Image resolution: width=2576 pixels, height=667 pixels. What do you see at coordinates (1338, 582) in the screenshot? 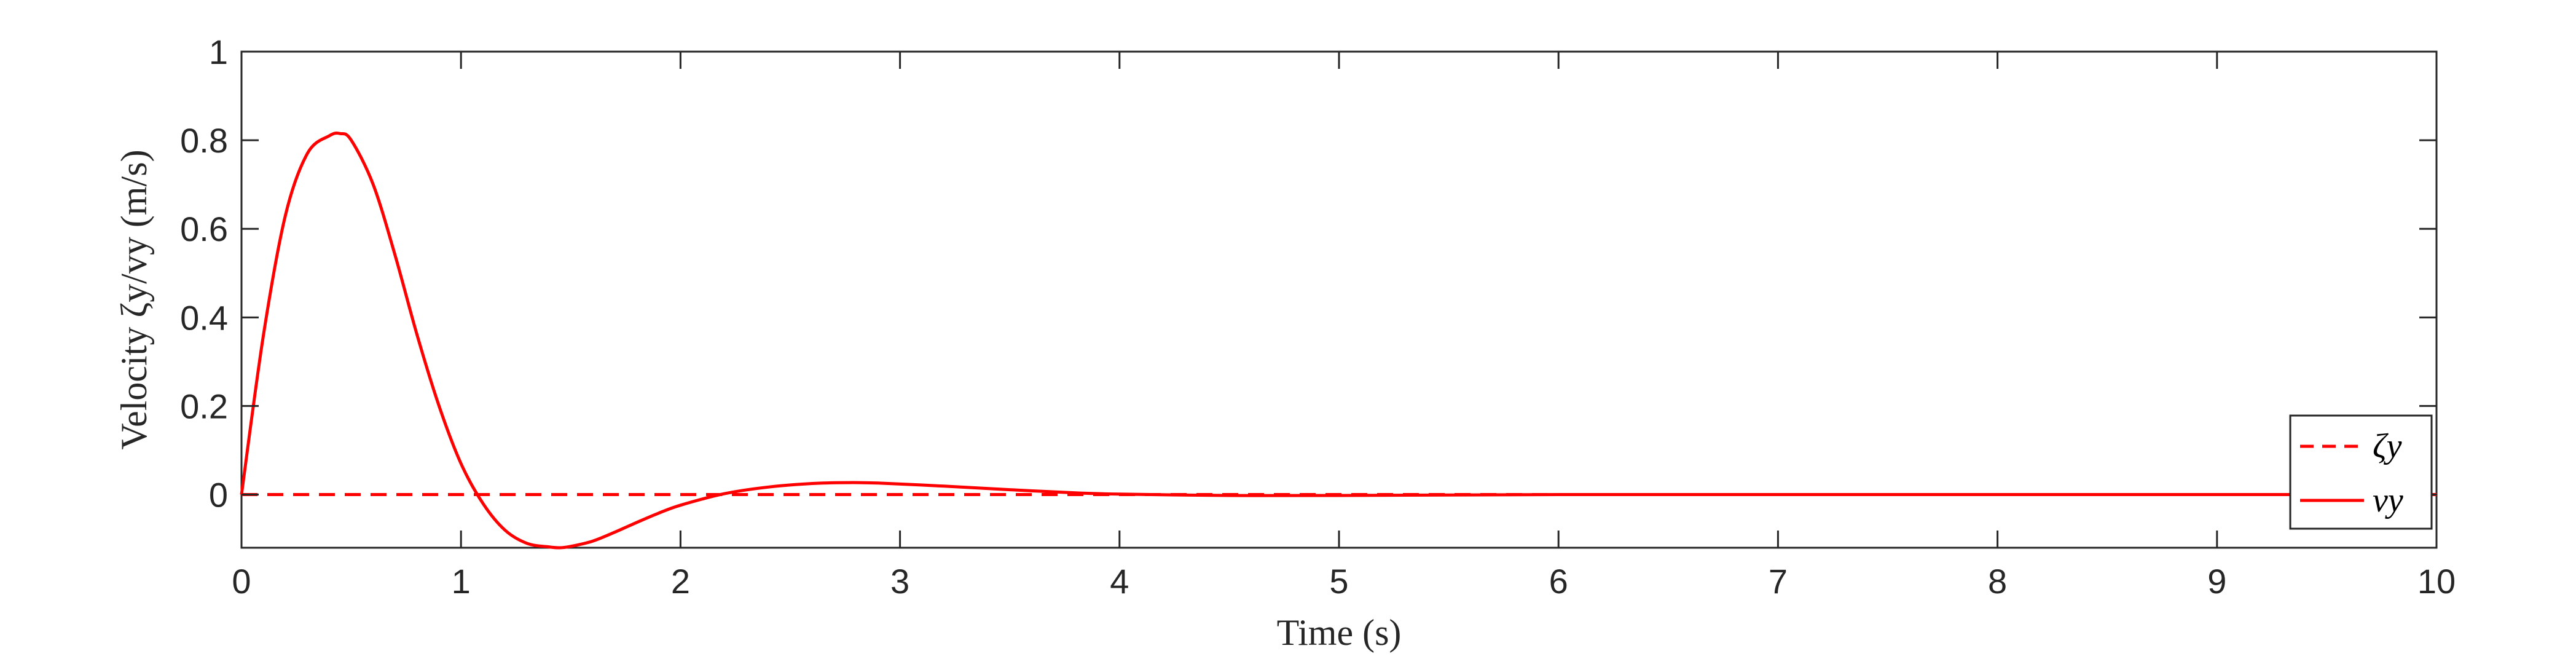
I see `x-tick-label: 5` at bounding box center [1338, 582].